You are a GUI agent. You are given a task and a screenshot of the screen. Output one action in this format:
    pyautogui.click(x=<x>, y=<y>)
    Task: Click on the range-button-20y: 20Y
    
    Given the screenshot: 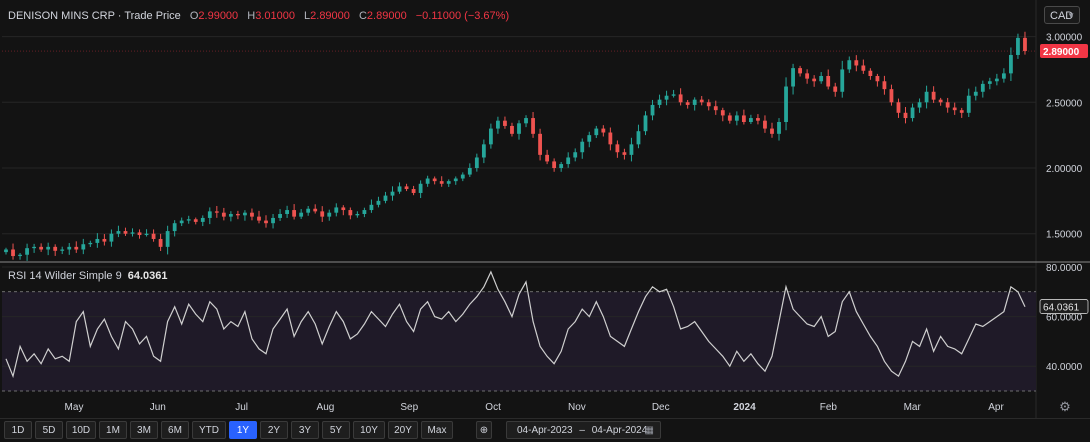 What is the action you would take?
    pyautogui.click(x=403, y=430)
    